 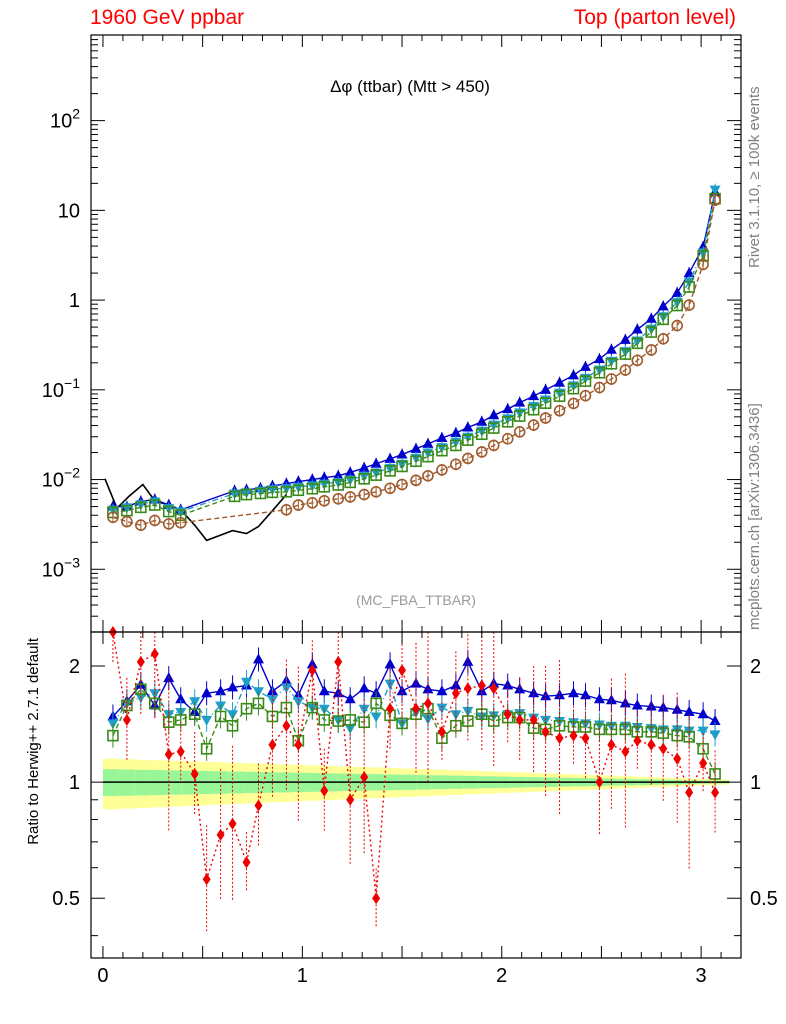 What do you see at coordinates (755, 783) in the screenshot?
I see `ratio-y-tick-label-right: 1` at bounding box center [755, 783].